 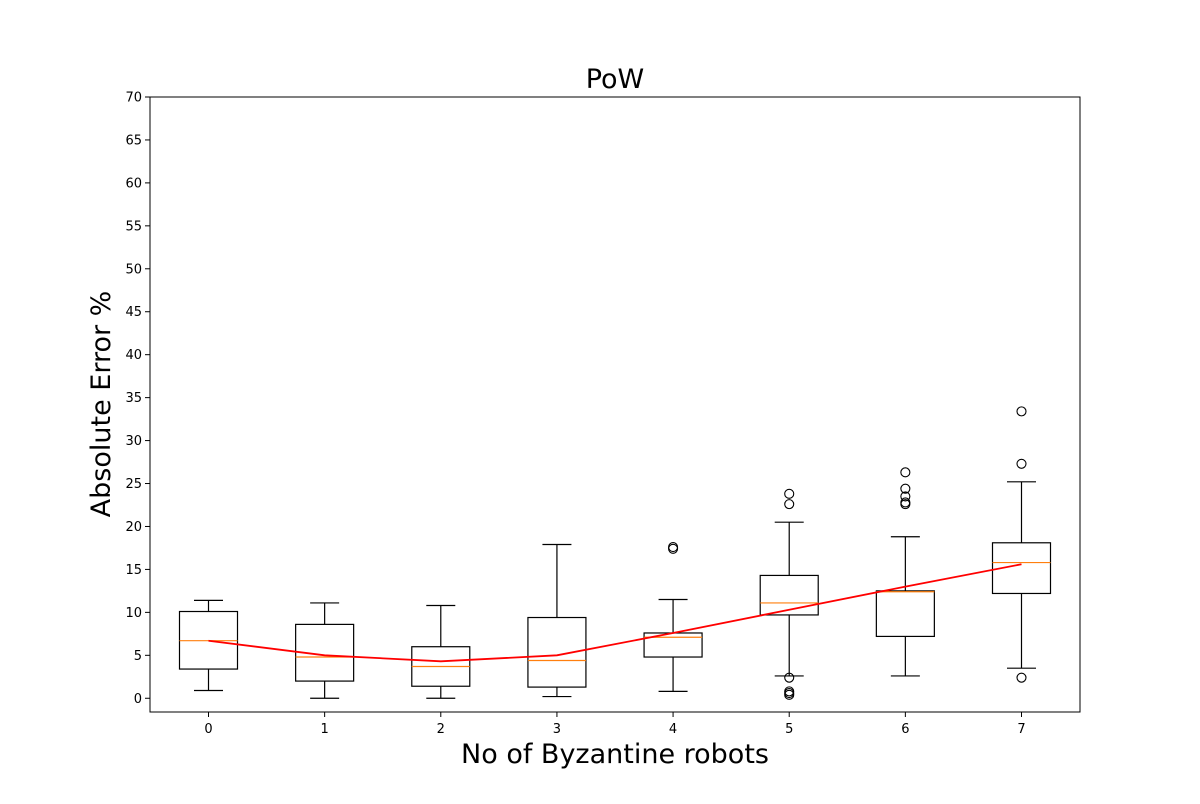 I want to click on x-axis-label: No of Byzantine robots, so click(x=615, y=754).